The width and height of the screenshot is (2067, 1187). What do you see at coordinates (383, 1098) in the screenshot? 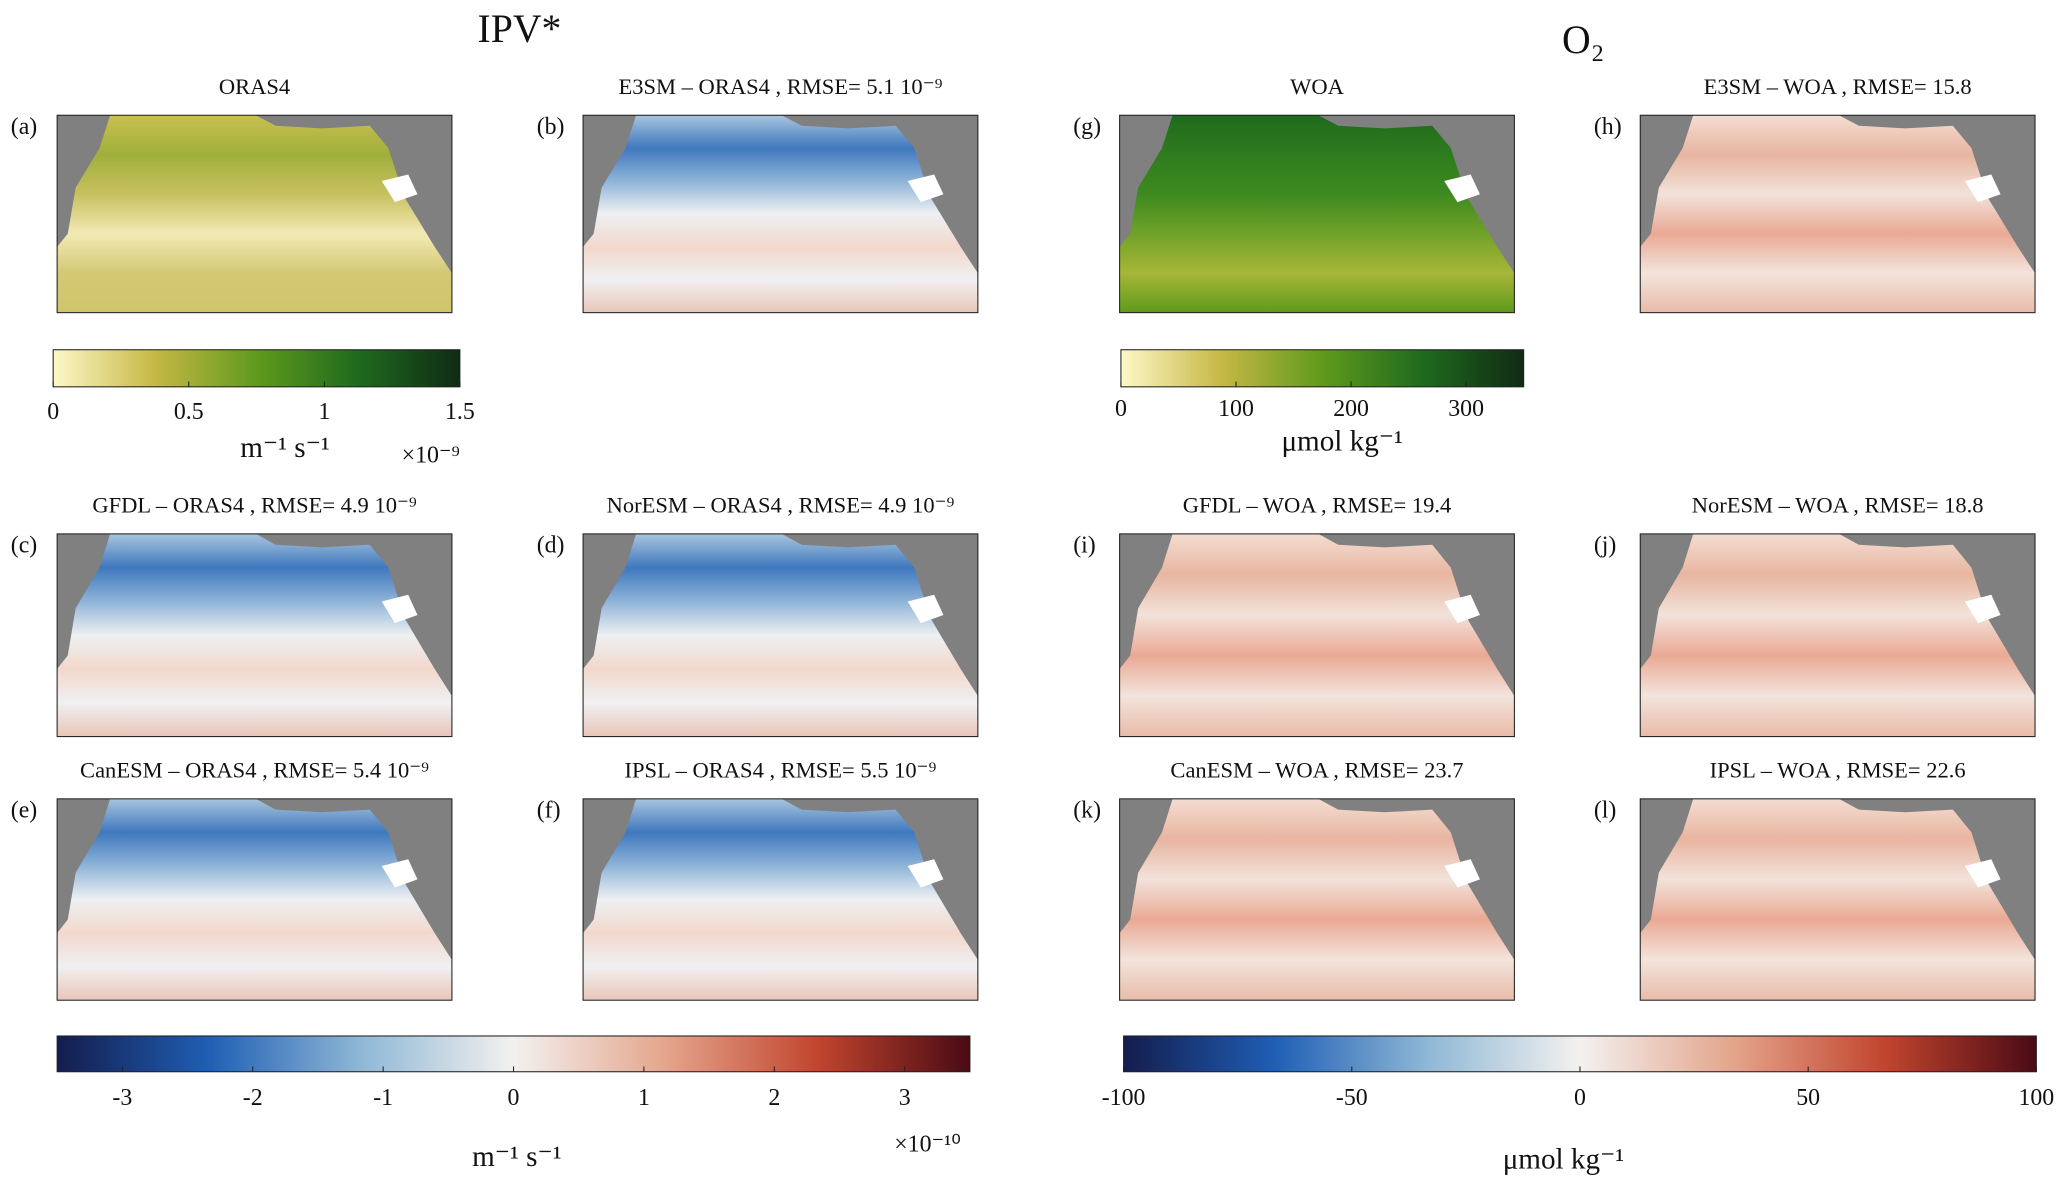
I see `colorbar-tick-label: -1` at bounding box center [383, 1098].